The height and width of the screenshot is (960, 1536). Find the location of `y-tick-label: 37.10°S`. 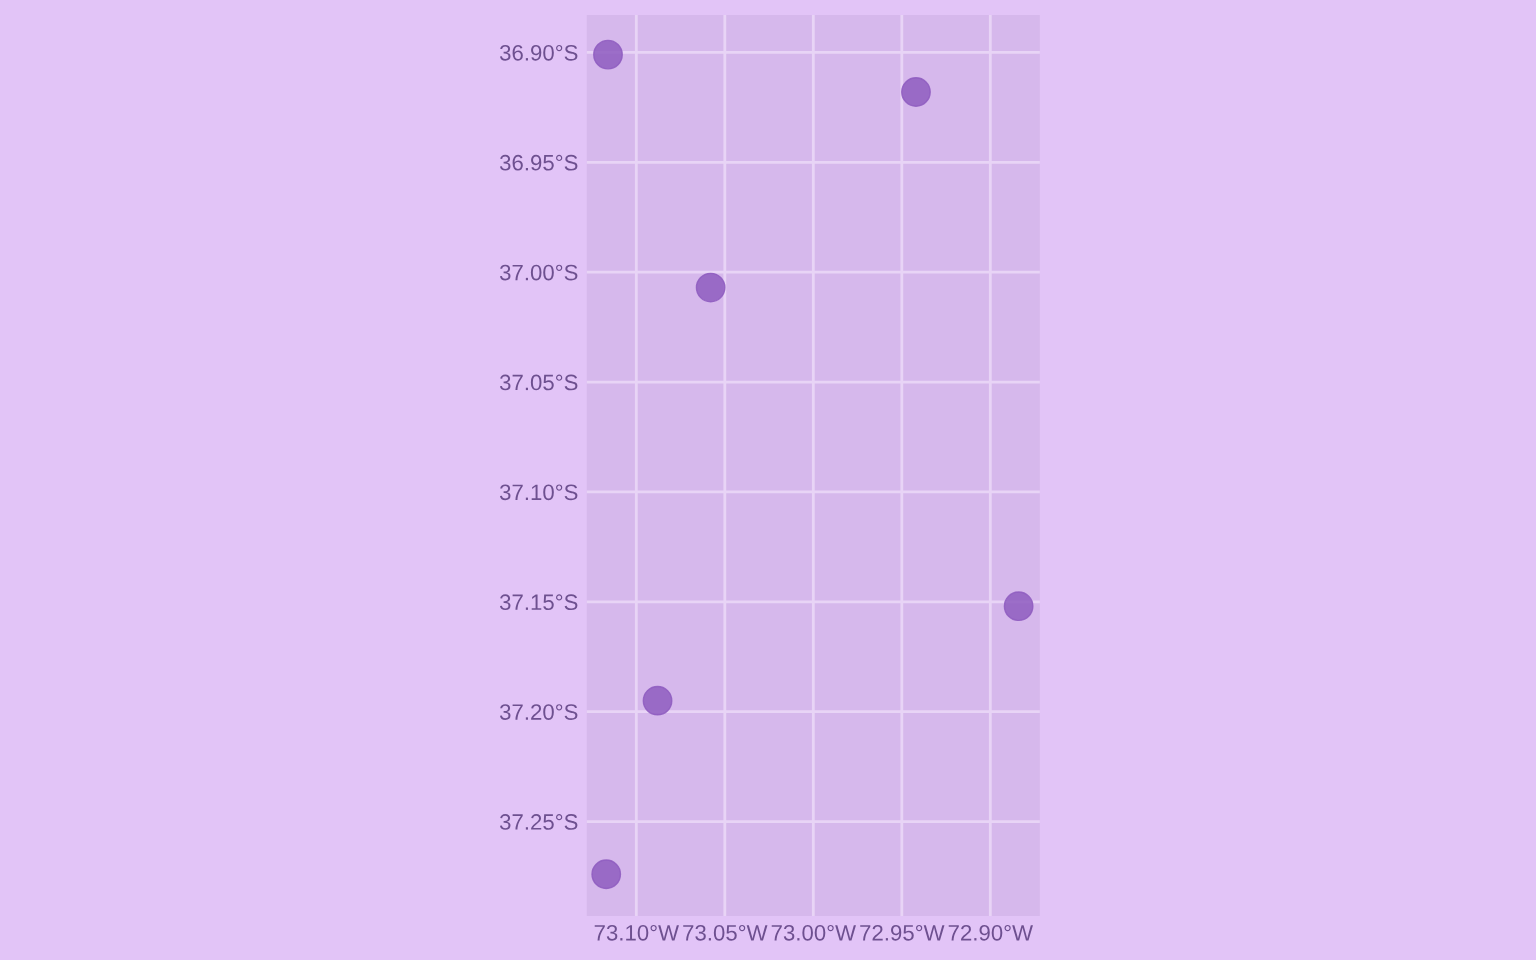

y-tick-label: 37.10°S is located at coordinates (538, 492).